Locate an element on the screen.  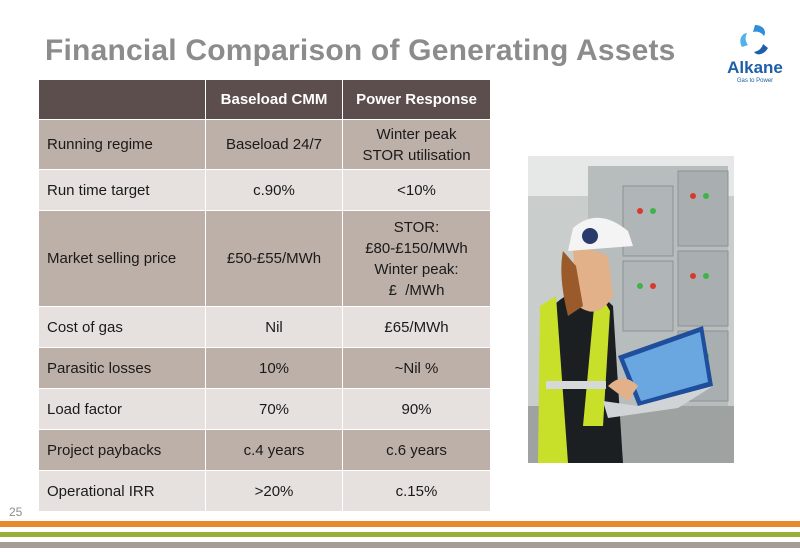
power-response-value: c.6 years is located at coordinates (416, 450).